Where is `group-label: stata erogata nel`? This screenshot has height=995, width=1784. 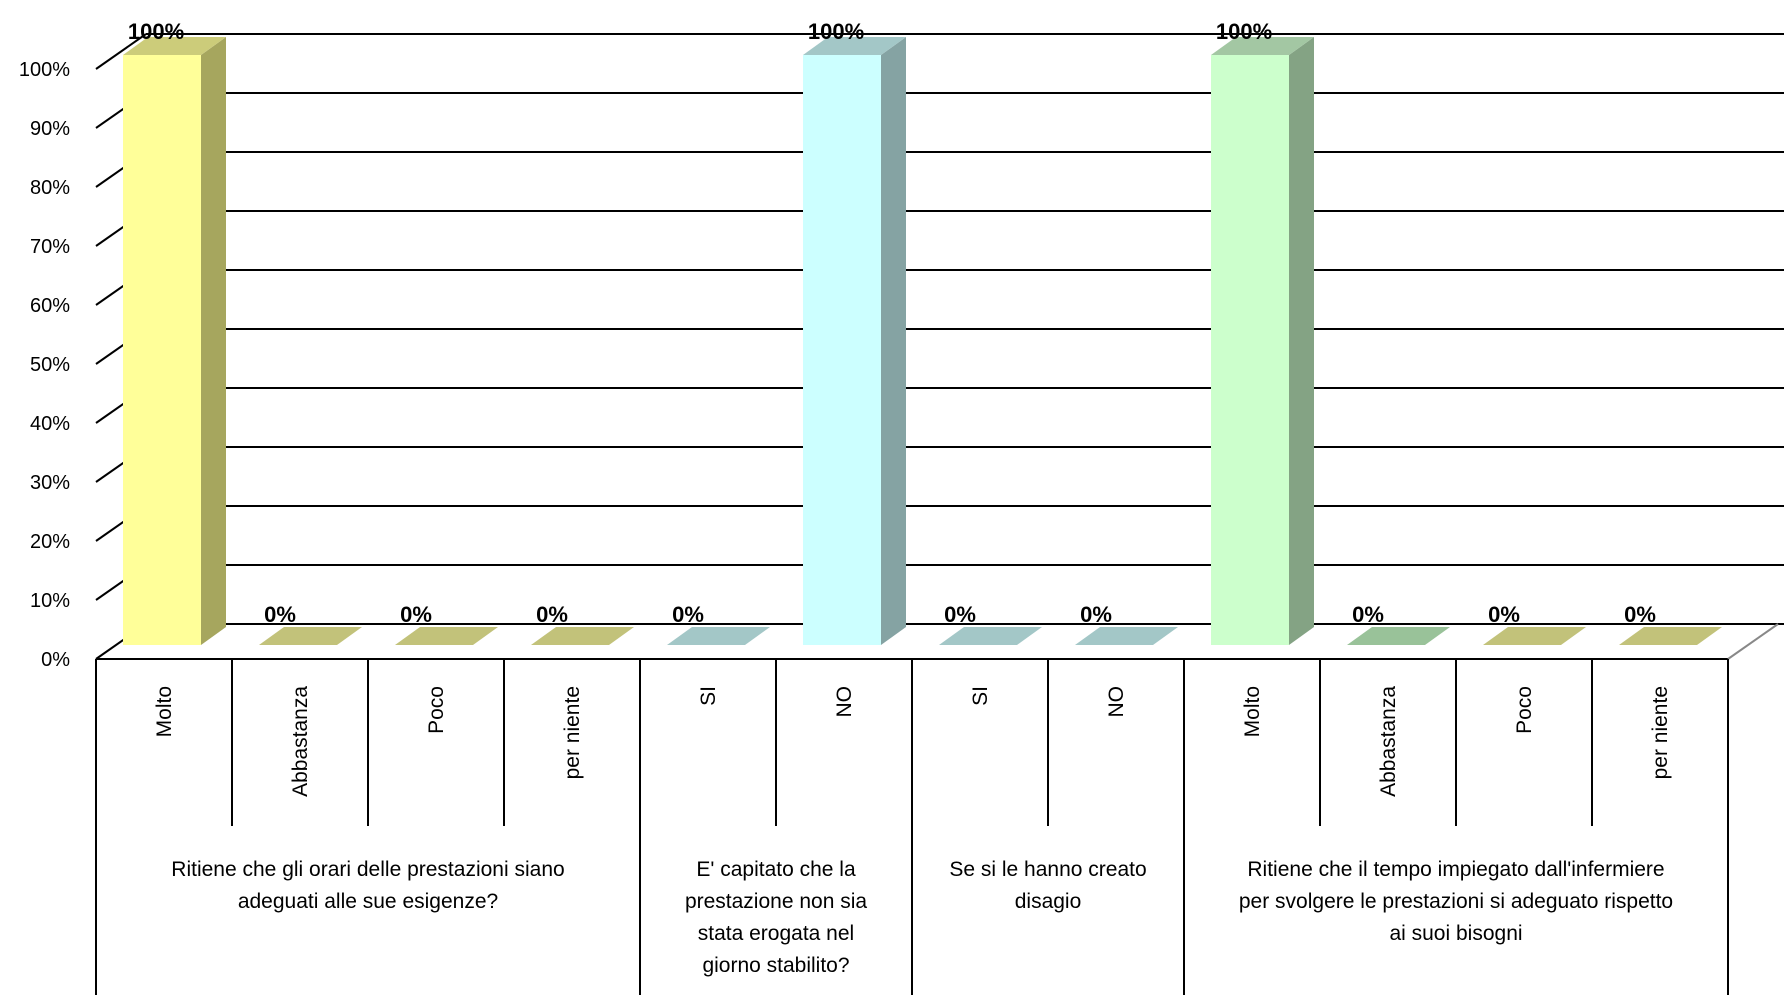 group-label: stata erogata nel is located at coordinates (776, 933).